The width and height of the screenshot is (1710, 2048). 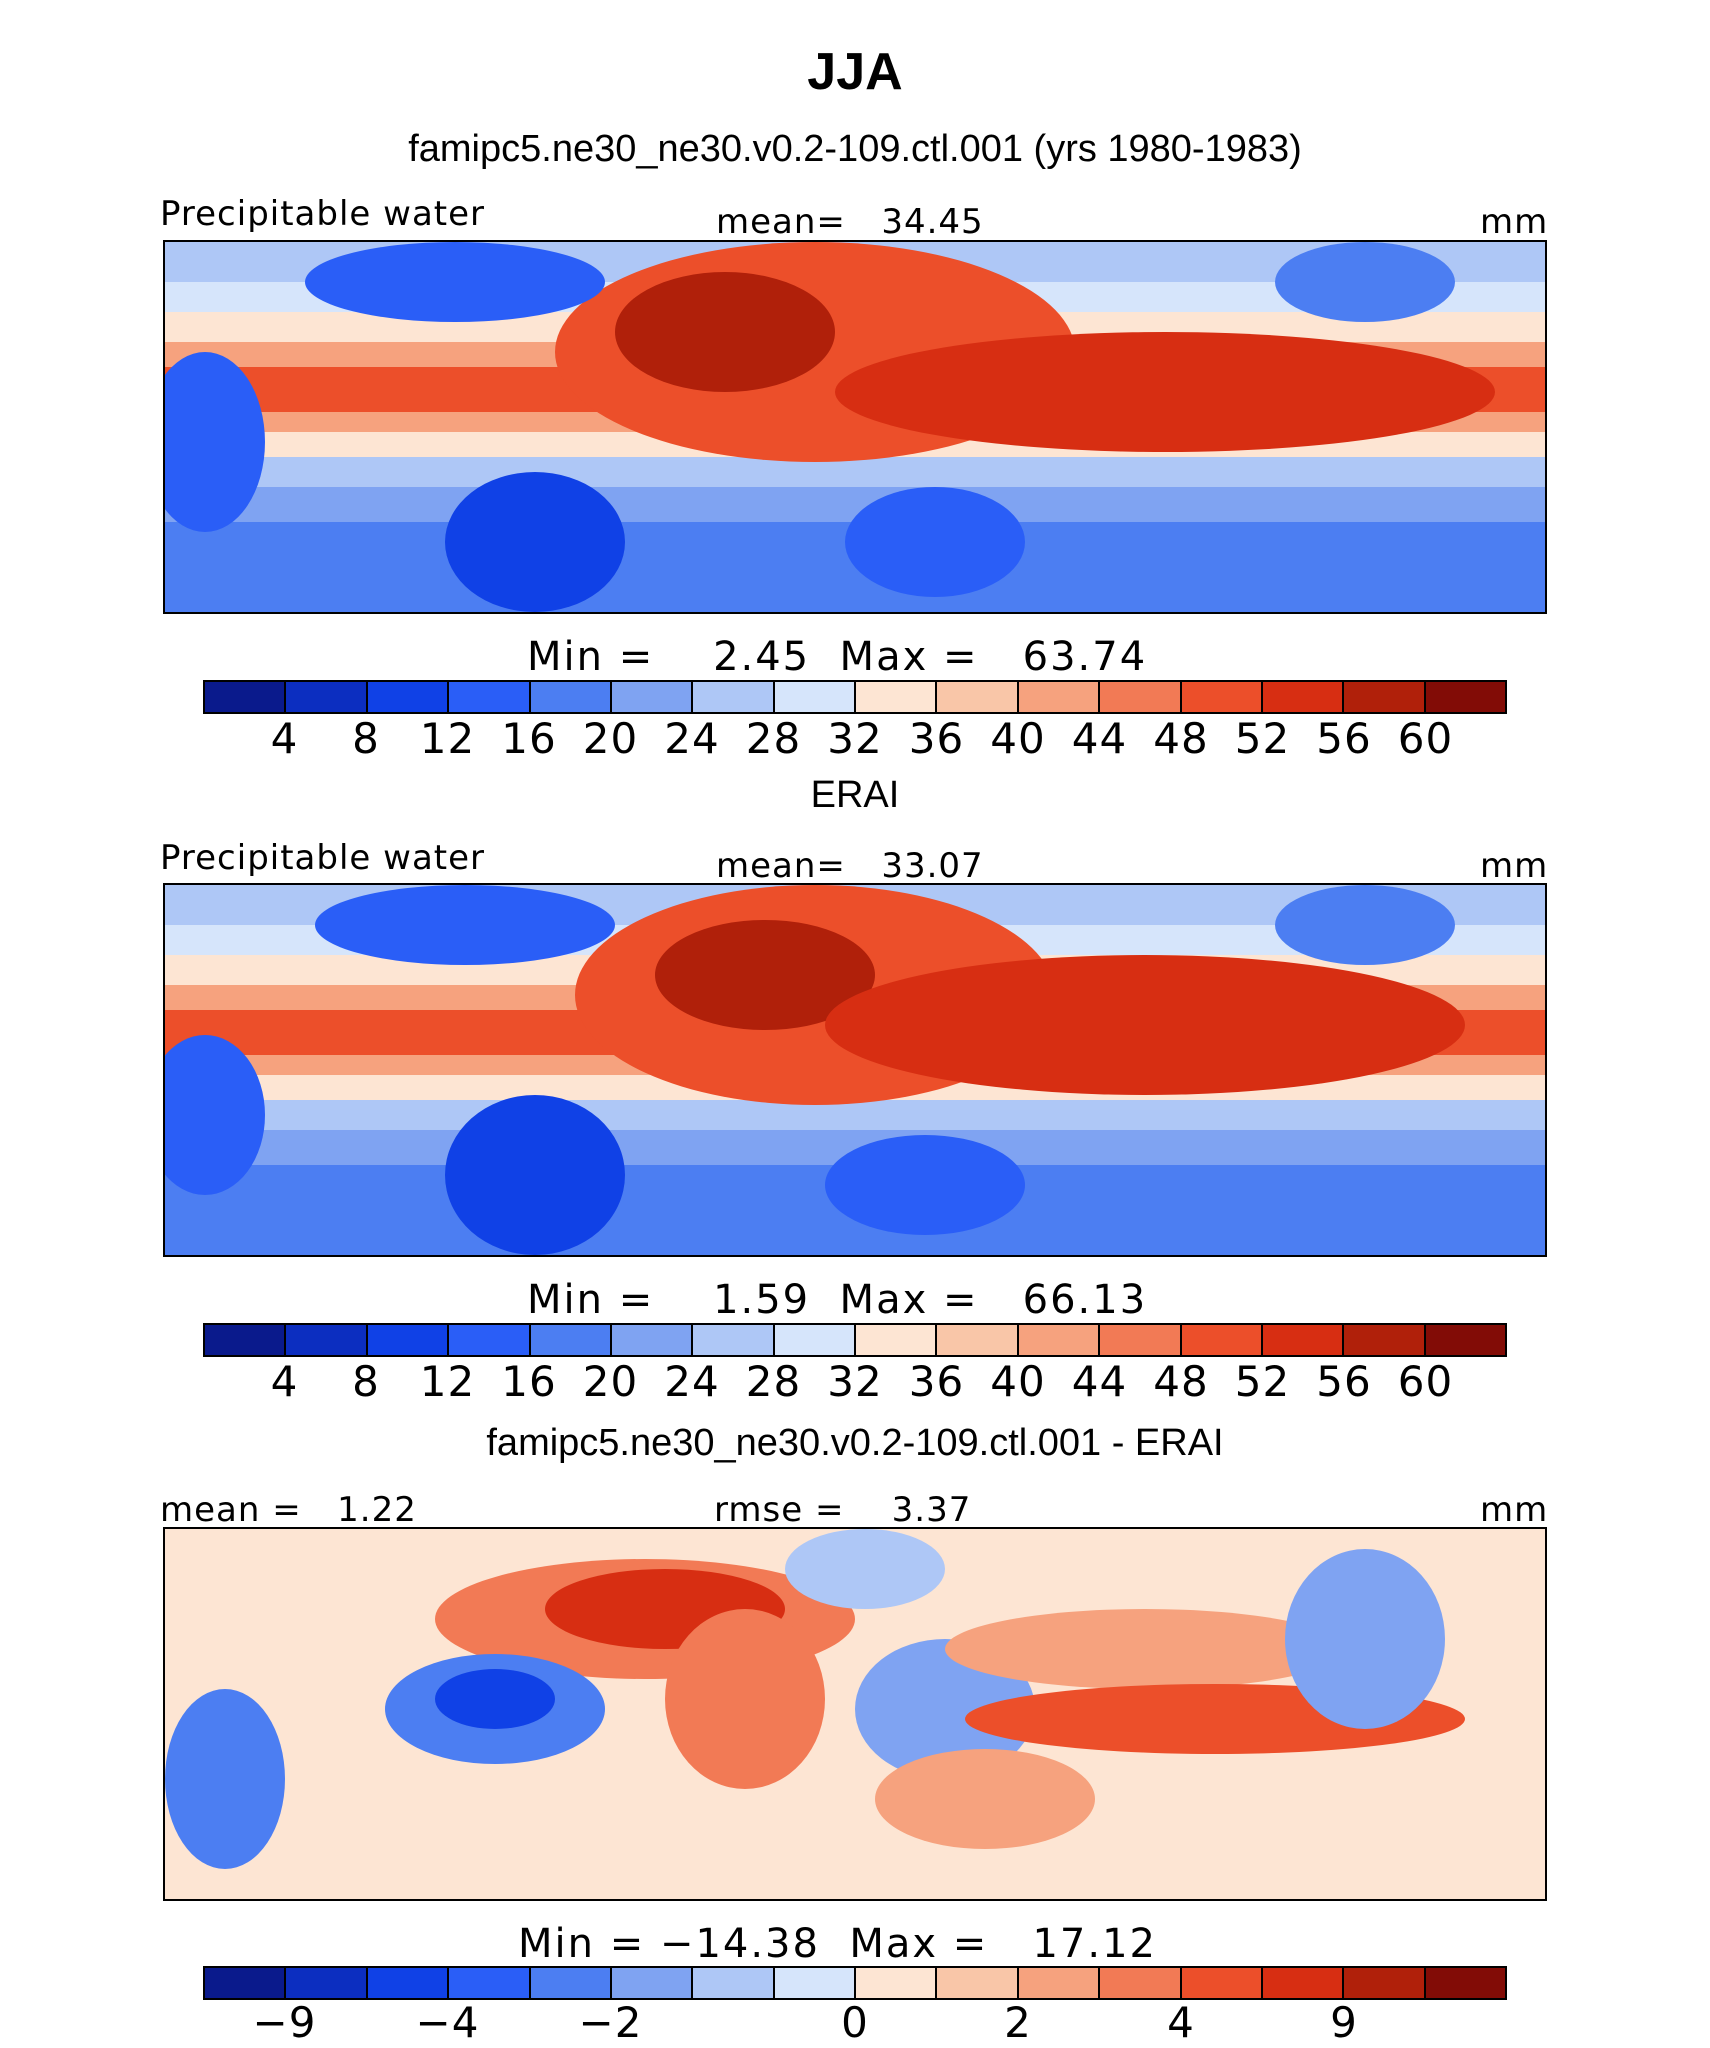 I want to click on panel3-map-field, so click(x=855, y=1714).